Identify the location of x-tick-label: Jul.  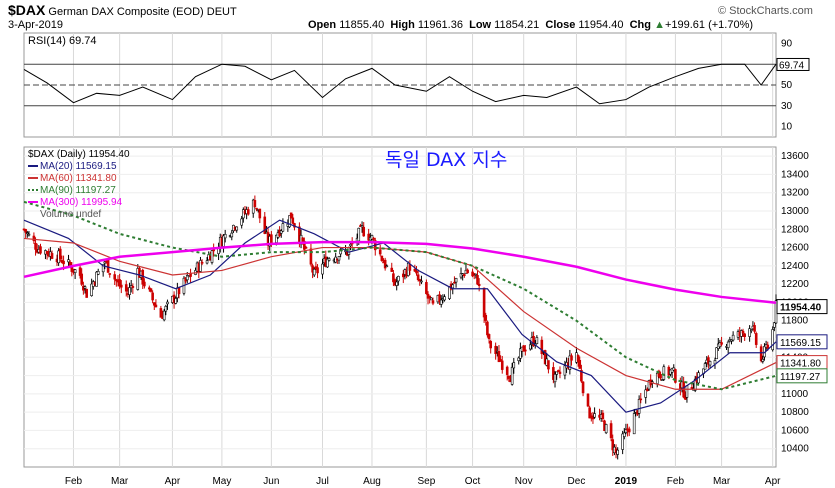
(322, 481).